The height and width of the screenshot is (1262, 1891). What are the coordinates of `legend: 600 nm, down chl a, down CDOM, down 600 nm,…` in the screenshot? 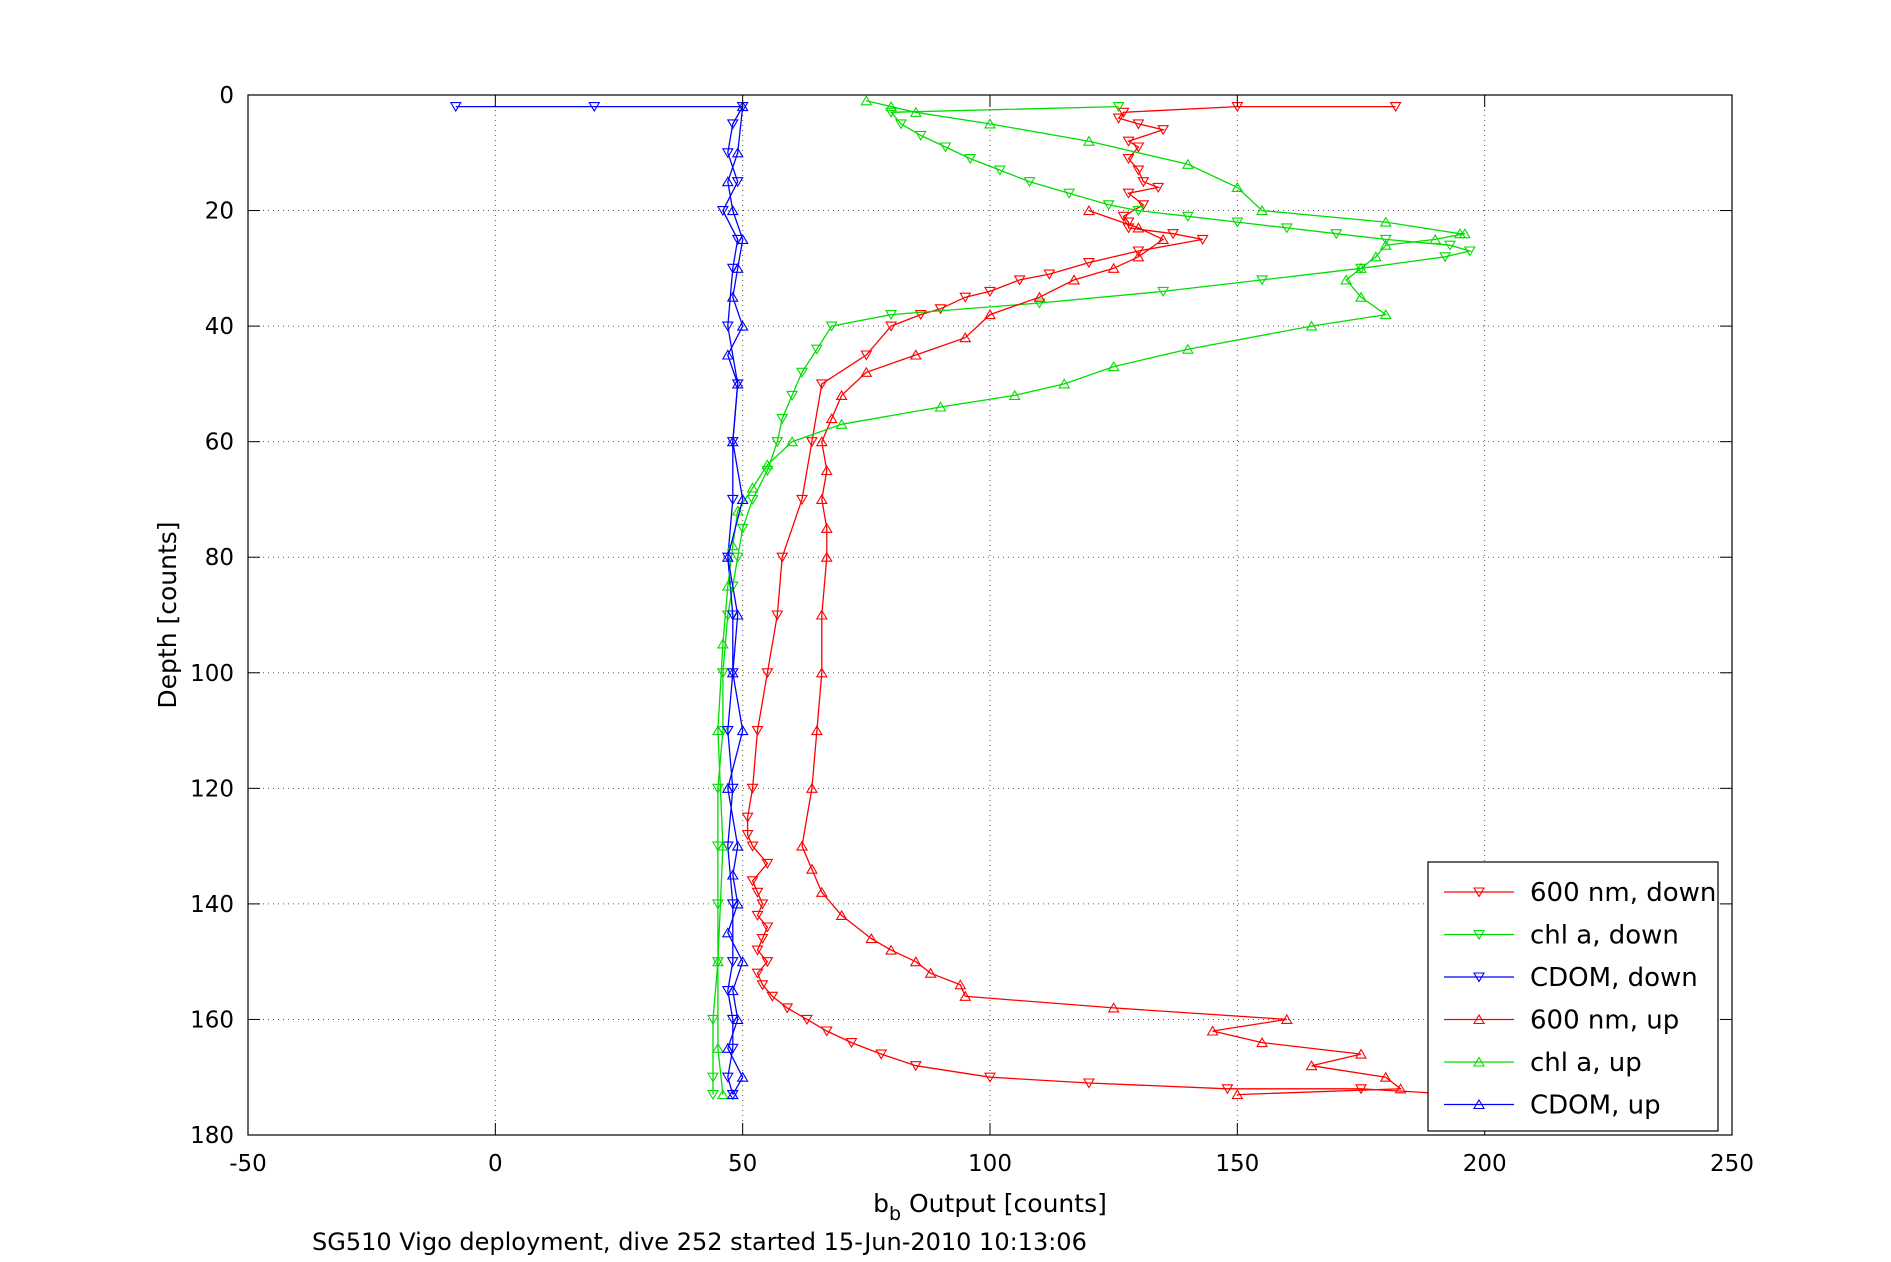 It's located at (1573, 996).